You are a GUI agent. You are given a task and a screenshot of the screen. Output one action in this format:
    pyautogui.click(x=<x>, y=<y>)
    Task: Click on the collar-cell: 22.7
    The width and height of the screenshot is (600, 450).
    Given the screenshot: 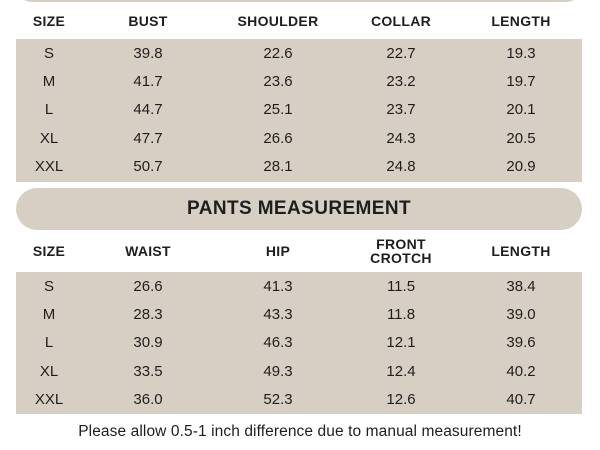 What is the action you would take?
    pyautogui.click(x=401, y=53)
    